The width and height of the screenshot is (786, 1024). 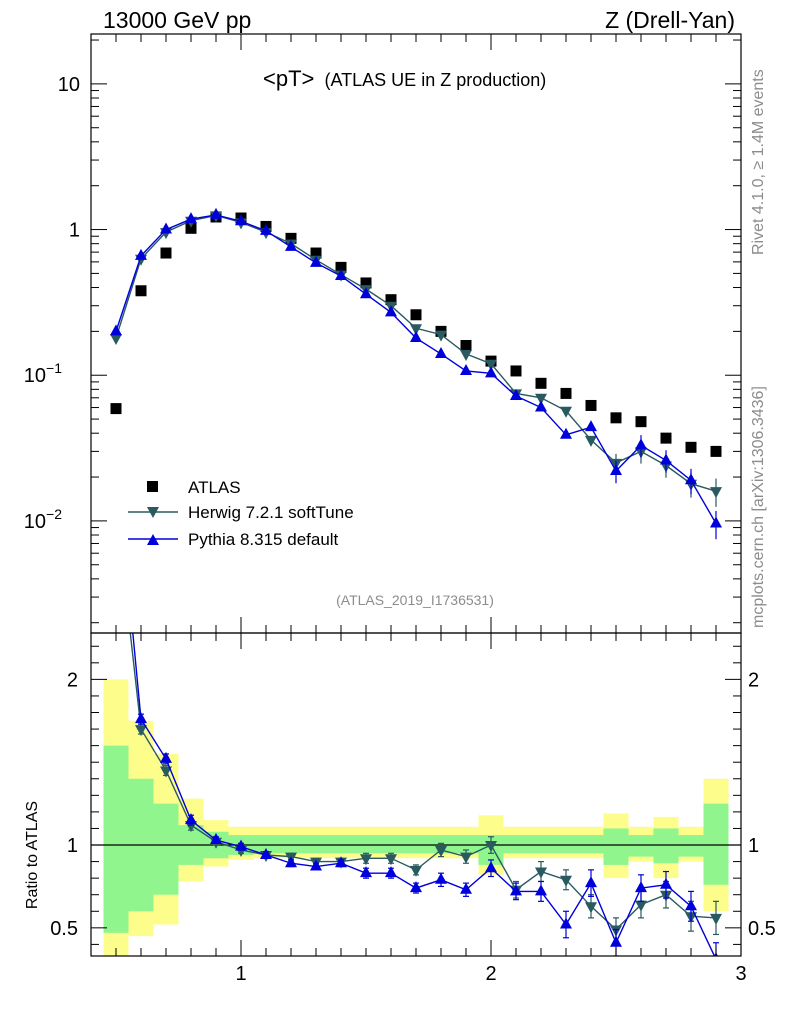 What do you see at coordinates (153, 512) in the screenshot?
I see `legend-herwig-marker` at bounding box center [153, 512].